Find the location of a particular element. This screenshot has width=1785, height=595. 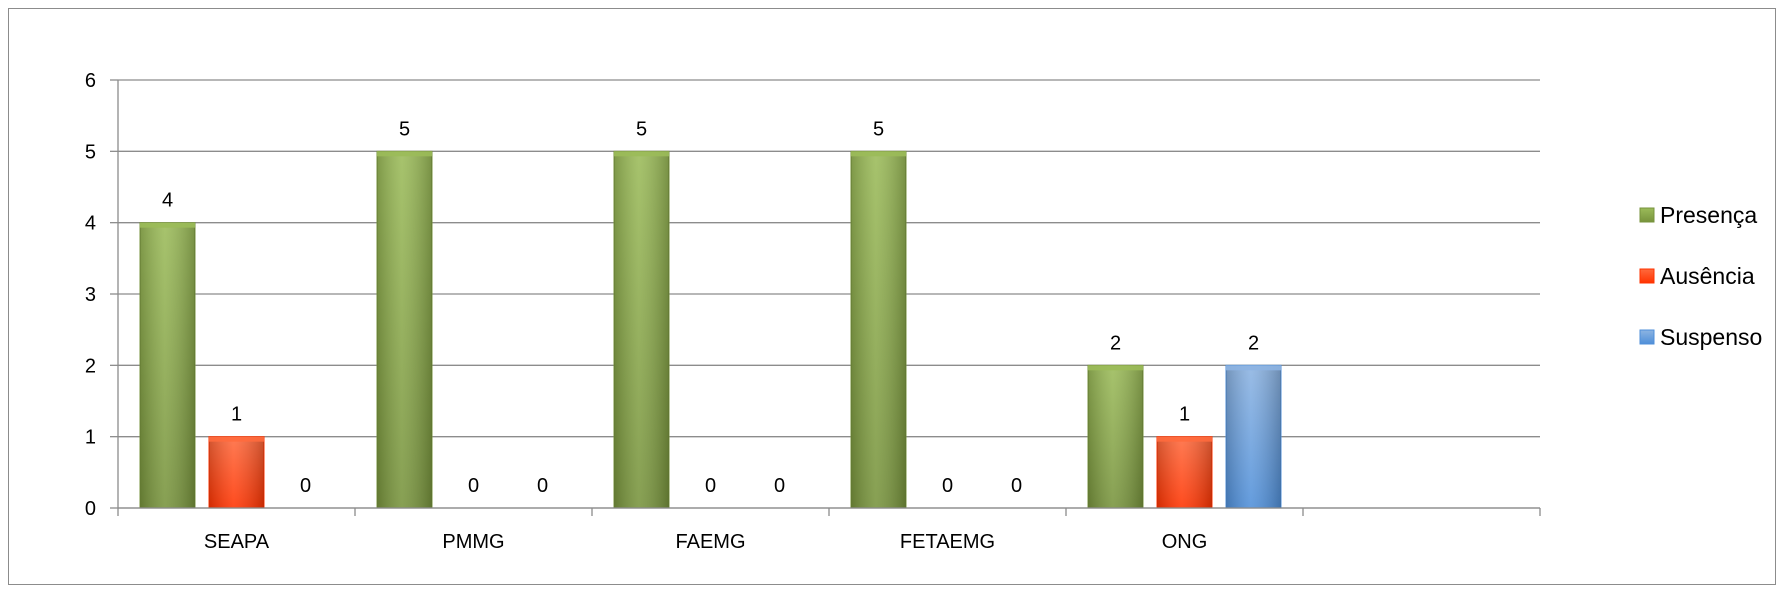

y-tick-label: 0 is located at coordinates (90, 509).